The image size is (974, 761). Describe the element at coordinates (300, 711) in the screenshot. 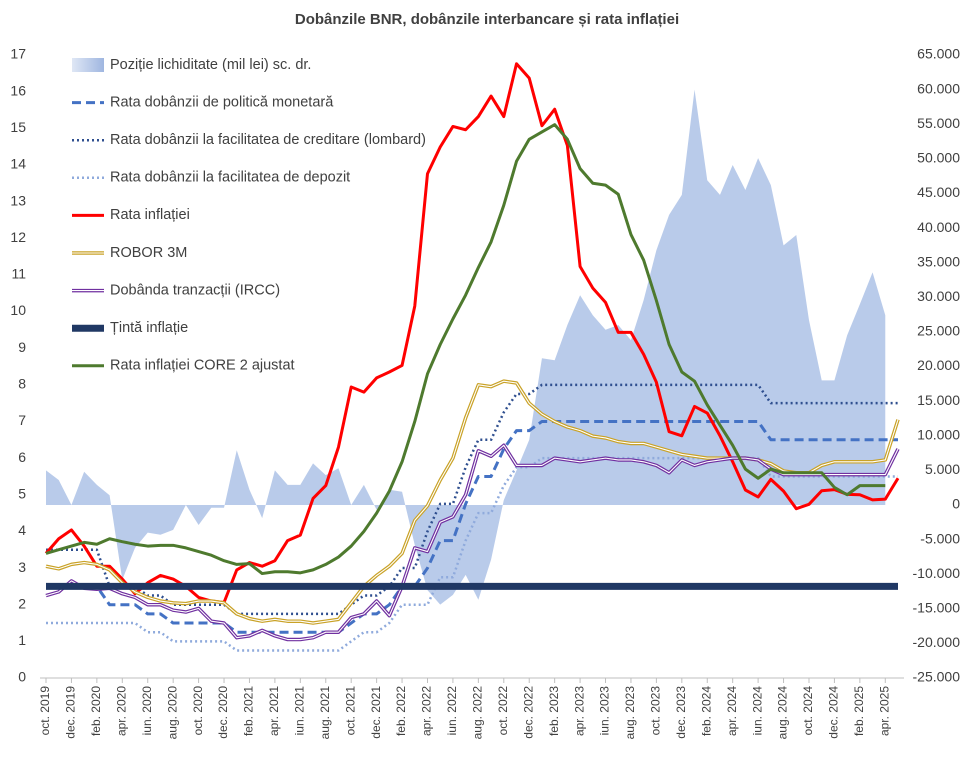

I see `x-tick-label: iun. 2021` at that location.